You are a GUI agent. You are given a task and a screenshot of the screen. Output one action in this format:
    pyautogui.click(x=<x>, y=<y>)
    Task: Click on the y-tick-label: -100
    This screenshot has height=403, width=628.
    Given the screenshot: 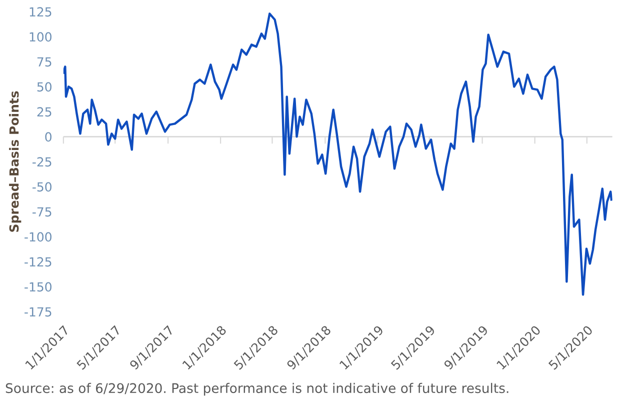 What is the action you would take?
    pyautogui.click(x=38, y=237)
    